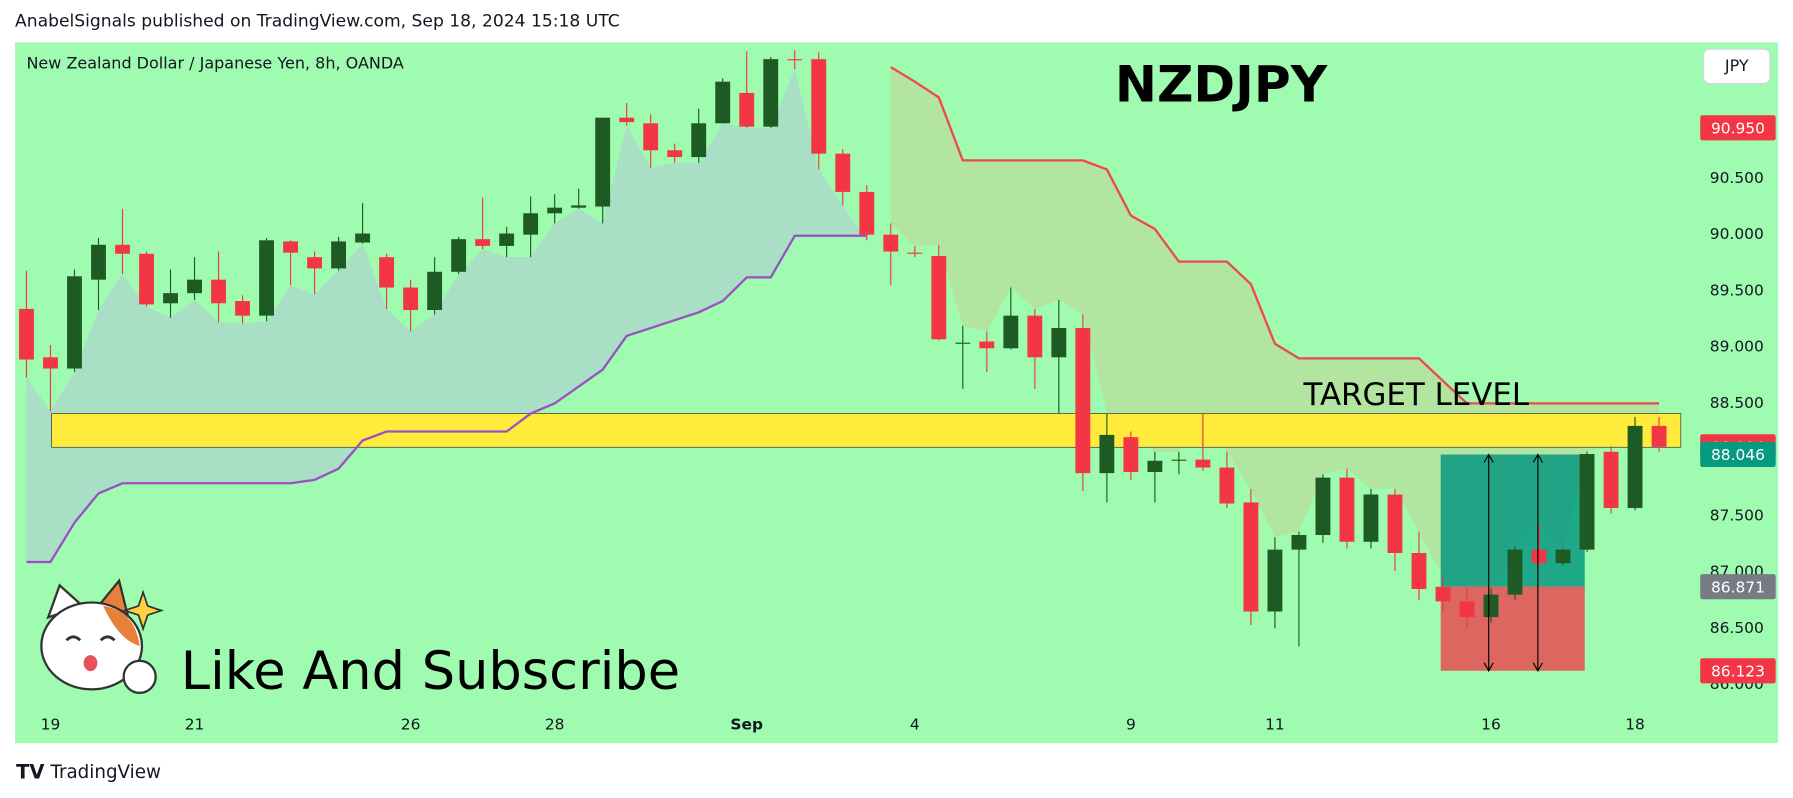  What do you see at coordinates (102, 636) in the screenshot?
I see `cat-sticker` at bounding box center [102, 636].